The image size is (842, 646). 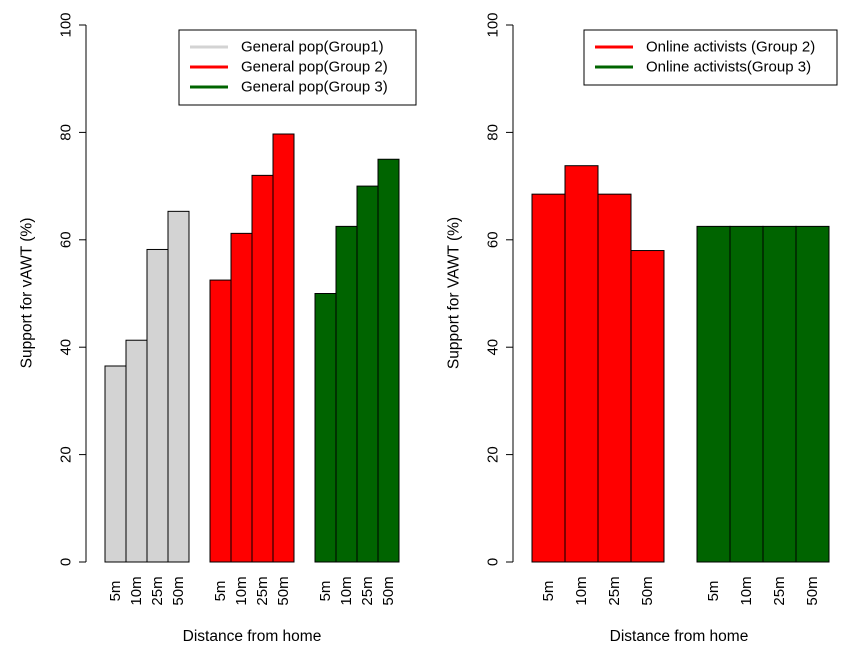 What do you see at coordinates (325, 591) in the screenshot?
I see `x-tick-label-general-pop-group-3-5m: 5m` at bounding box center [325, 591].